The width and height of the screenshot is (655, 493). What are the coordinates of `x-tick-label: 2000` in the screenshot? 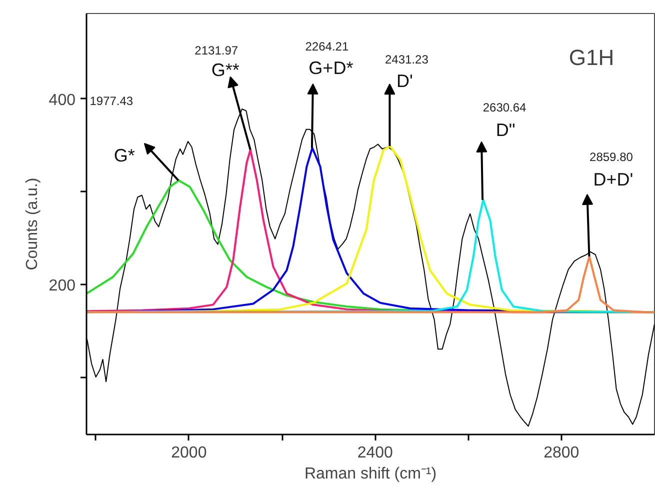 It's located at (189, 453).